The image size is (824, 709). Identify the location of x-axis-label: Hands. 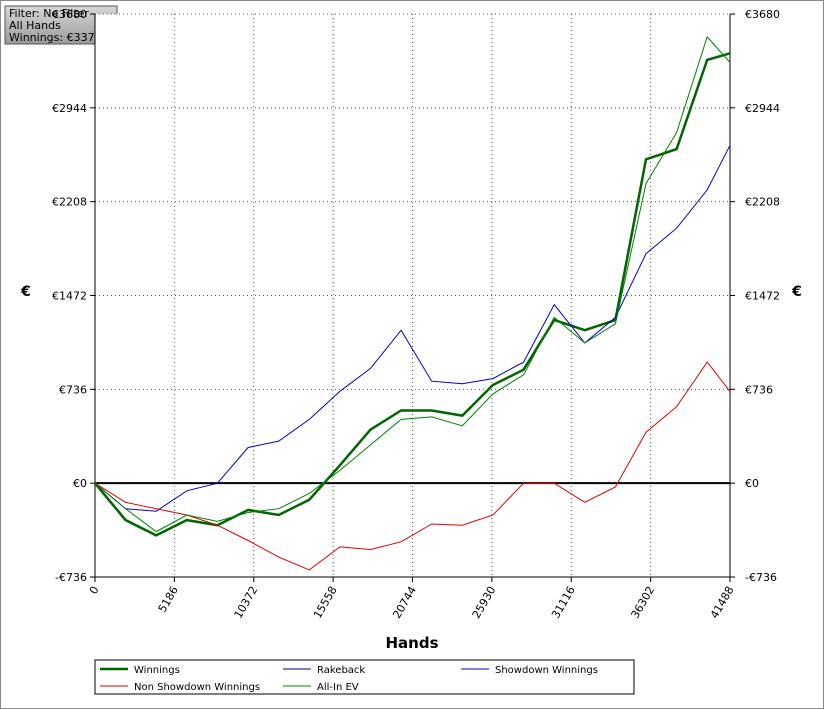
(411, 643).